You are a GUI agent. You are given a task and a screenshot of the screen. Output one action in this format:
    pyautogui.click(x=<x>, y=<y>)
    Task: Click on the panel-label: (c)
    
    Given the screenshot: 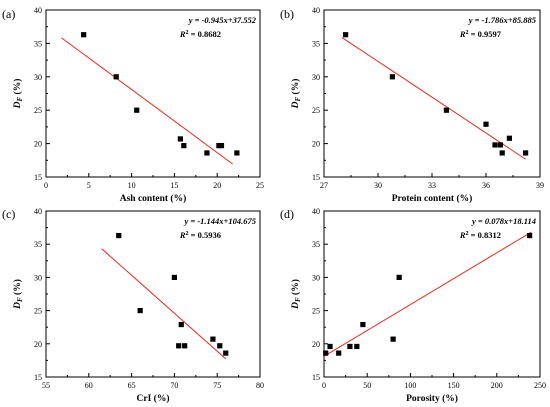 What is the action you would take?
    pyautogui.click(x=8, y=214)
    